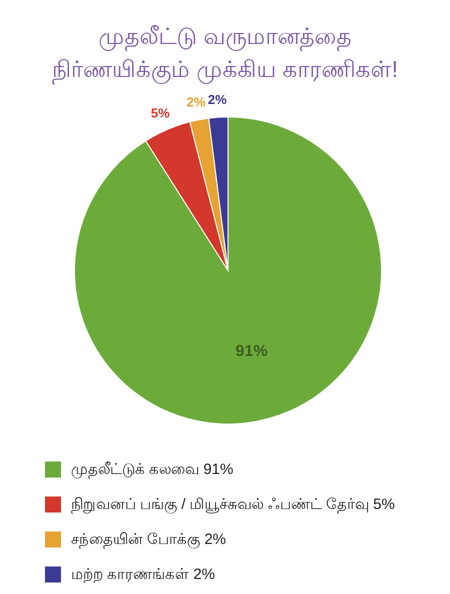 This screenshot has height=594, width=450. What do you see at coordinates (160, 112) in the screenshot?
I see `data-label: 5%` at bounding box center [160, 112].